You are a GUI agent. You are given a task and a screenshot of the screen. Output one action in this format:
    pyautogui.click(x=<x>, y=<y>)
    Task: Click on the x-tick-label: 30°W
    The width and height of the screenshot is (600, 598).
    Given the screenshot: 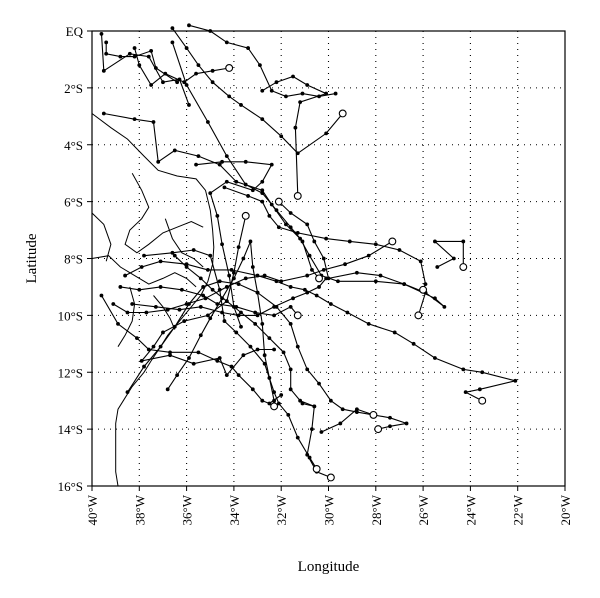 What is the action you would take?
    pyautogui.click(x=329, y=509)
    